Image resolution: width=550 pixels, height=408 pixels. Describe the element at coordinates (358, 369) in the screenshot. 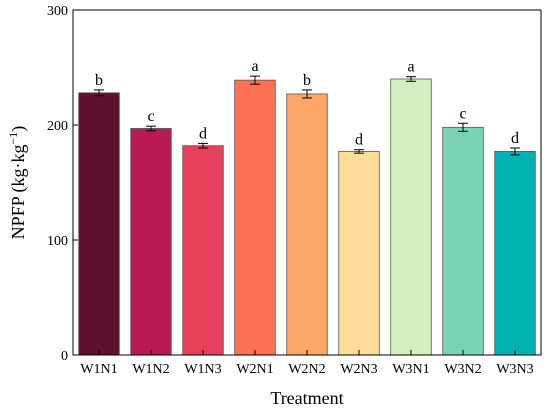

I see `x-tick-label-w2n3: W2N3` at that location.